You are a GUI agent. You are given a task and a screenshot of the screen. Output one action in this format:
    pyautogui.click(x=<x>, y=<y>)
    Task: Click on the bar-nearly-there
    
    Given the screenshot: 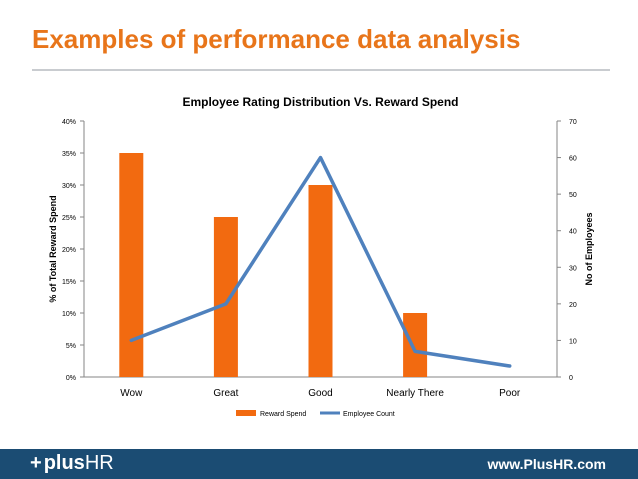 What is the action you would take?
    pyautogui.click(x=415, y=345)
    